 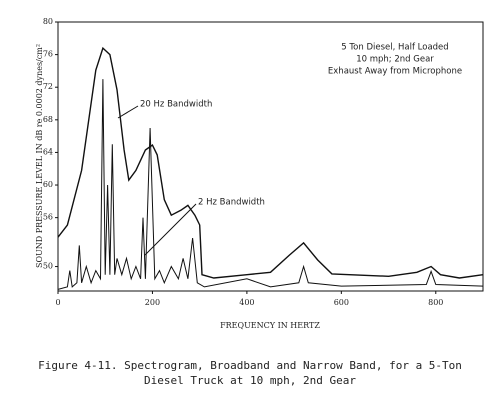 I want to click on annotation: 5 Ton Diesel, Half Loaded, so click(x=394, y=48).